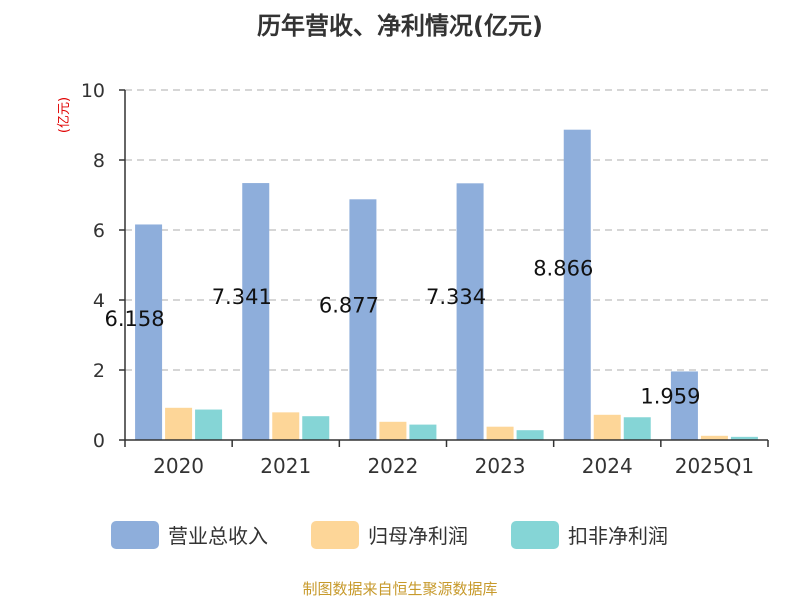  I want to click on bar-revenue-2021, so click(256, 311).